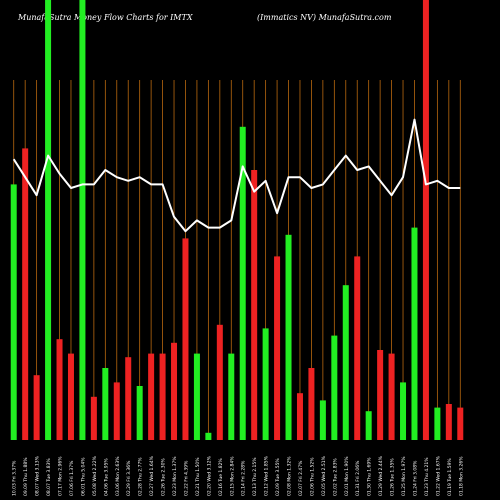 This screenshot has height=500, width=500. I want to click on tick-label: 02.23 Mon 1.37%, so click(175, 476).